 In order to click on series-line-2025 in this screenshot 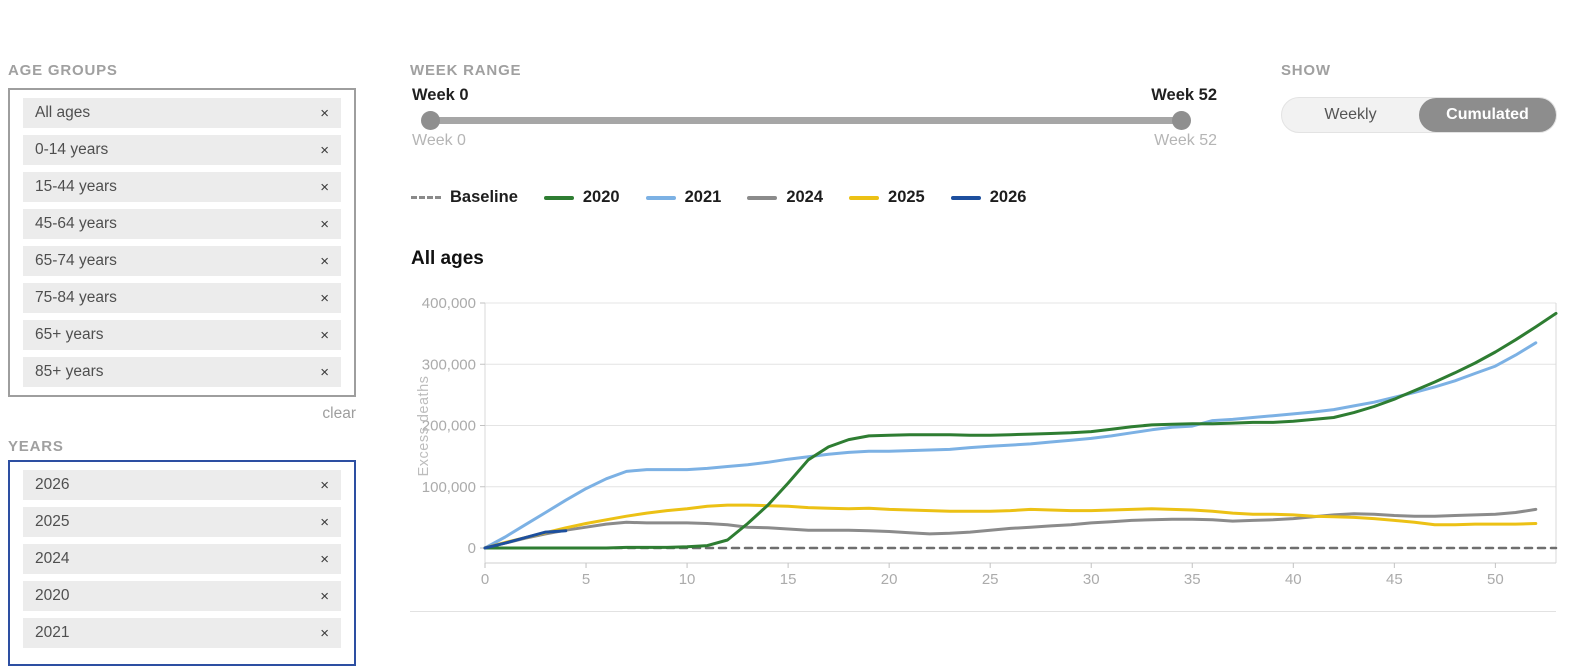, I will do `click(1010, 526)`.